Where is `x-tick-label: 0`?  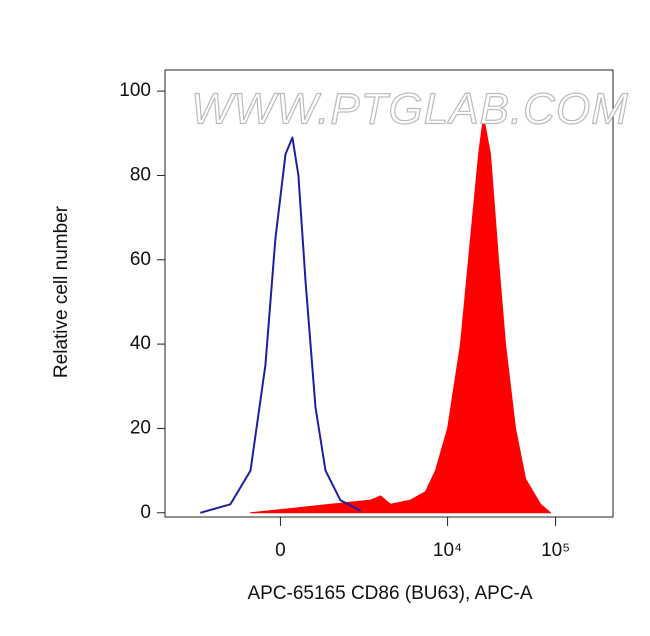 x-tick-label: 0 is located at coordinates (280, 550).